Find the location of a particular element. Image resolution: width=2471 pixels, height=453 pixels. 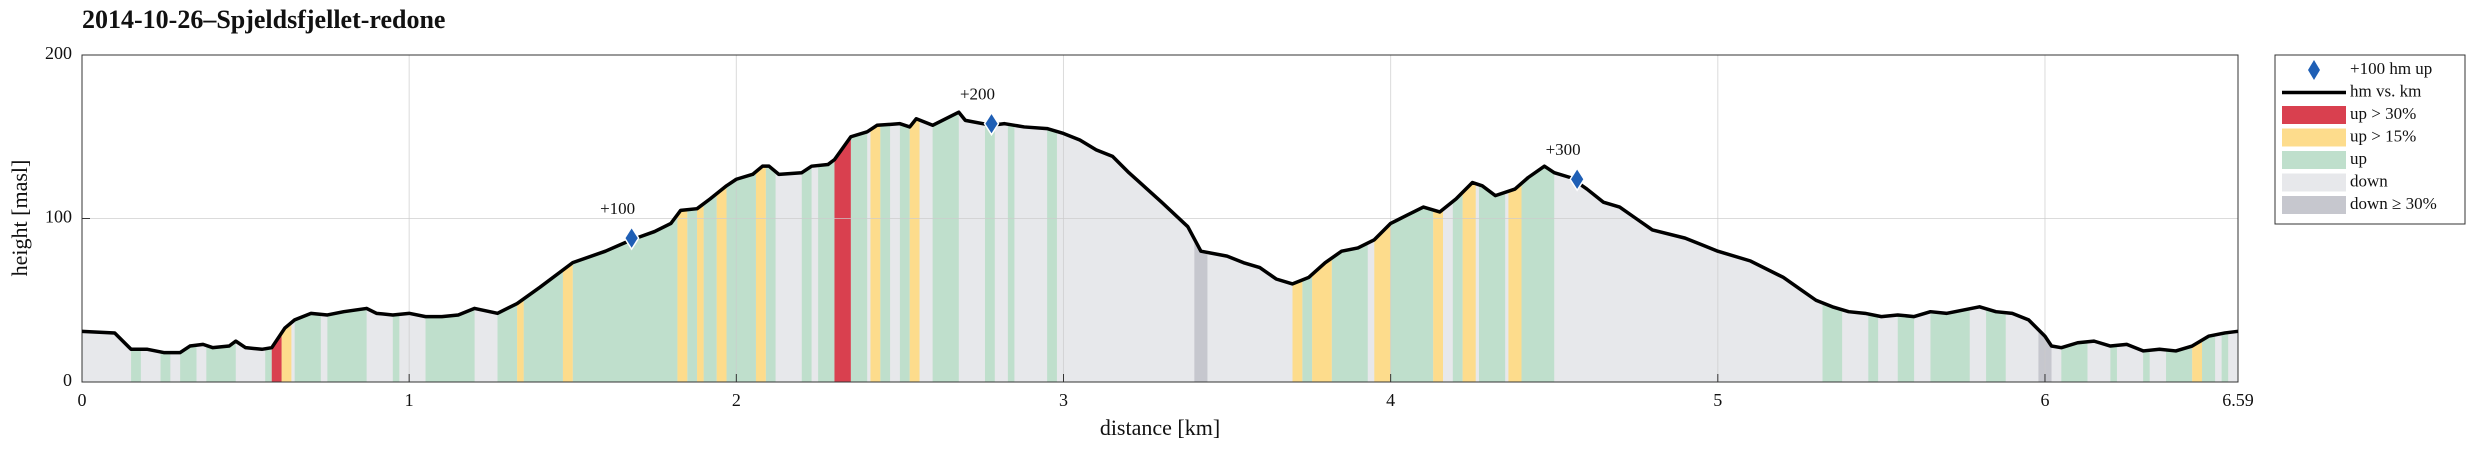

legend-label: up > 15% is located at coordinates (2383, 135).